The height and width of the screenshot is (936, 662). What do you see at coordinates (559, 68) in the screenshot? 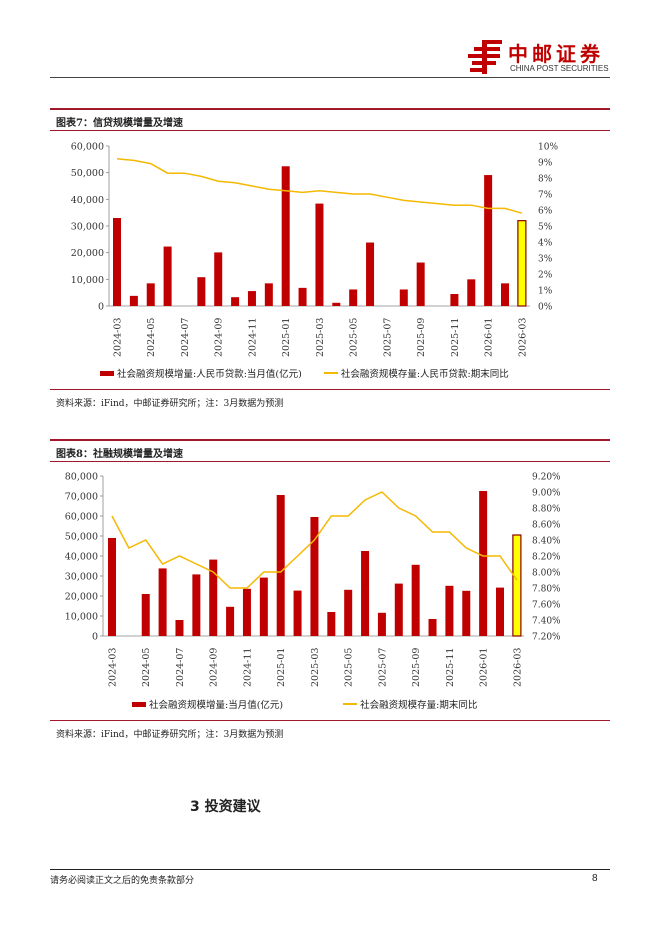
I see `logo-english-text: CHINA POST SECURITIES` at bounding box center [559, 68].